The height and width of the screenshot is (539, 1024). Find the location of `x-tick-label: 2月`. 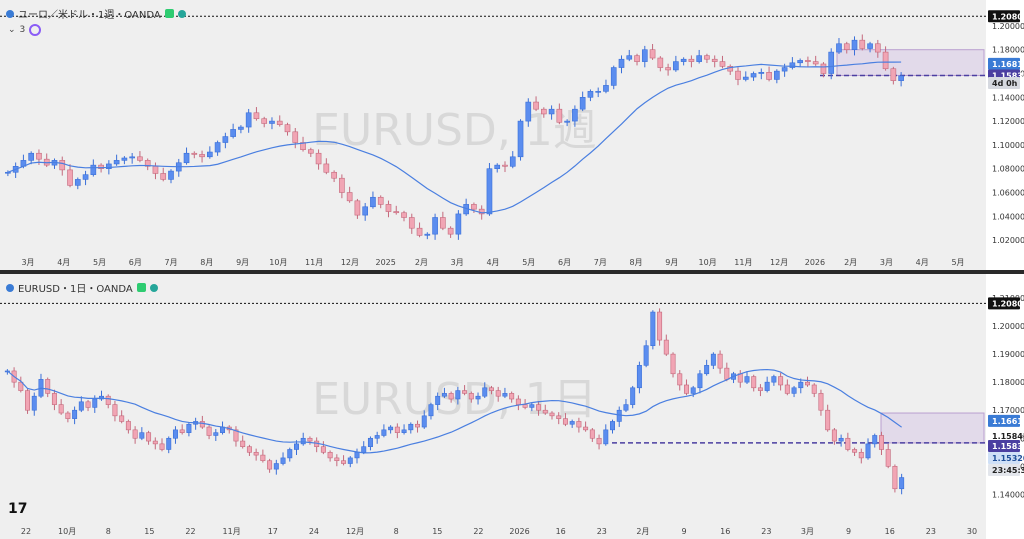

x-tick-label: 2月 is located at coordinates (421, 262).